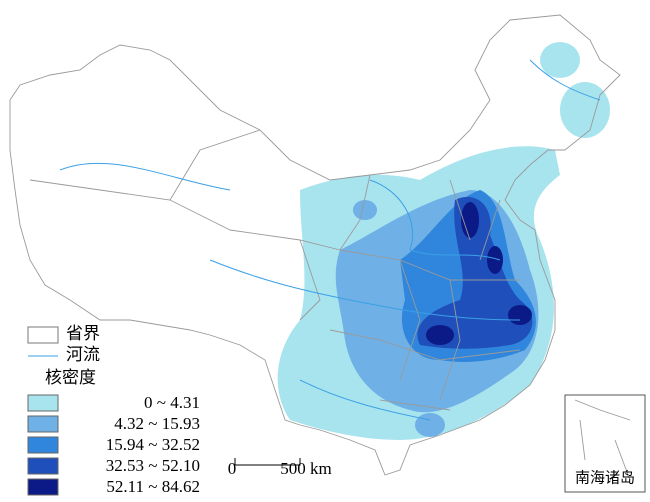 The height and width of the screenshot is (502, 650). What do you see at coordinates (153, 486) in the screenshot?
I see `legend-class-label: 52.11 ~ 84.62` at bounding box center [153, 486].